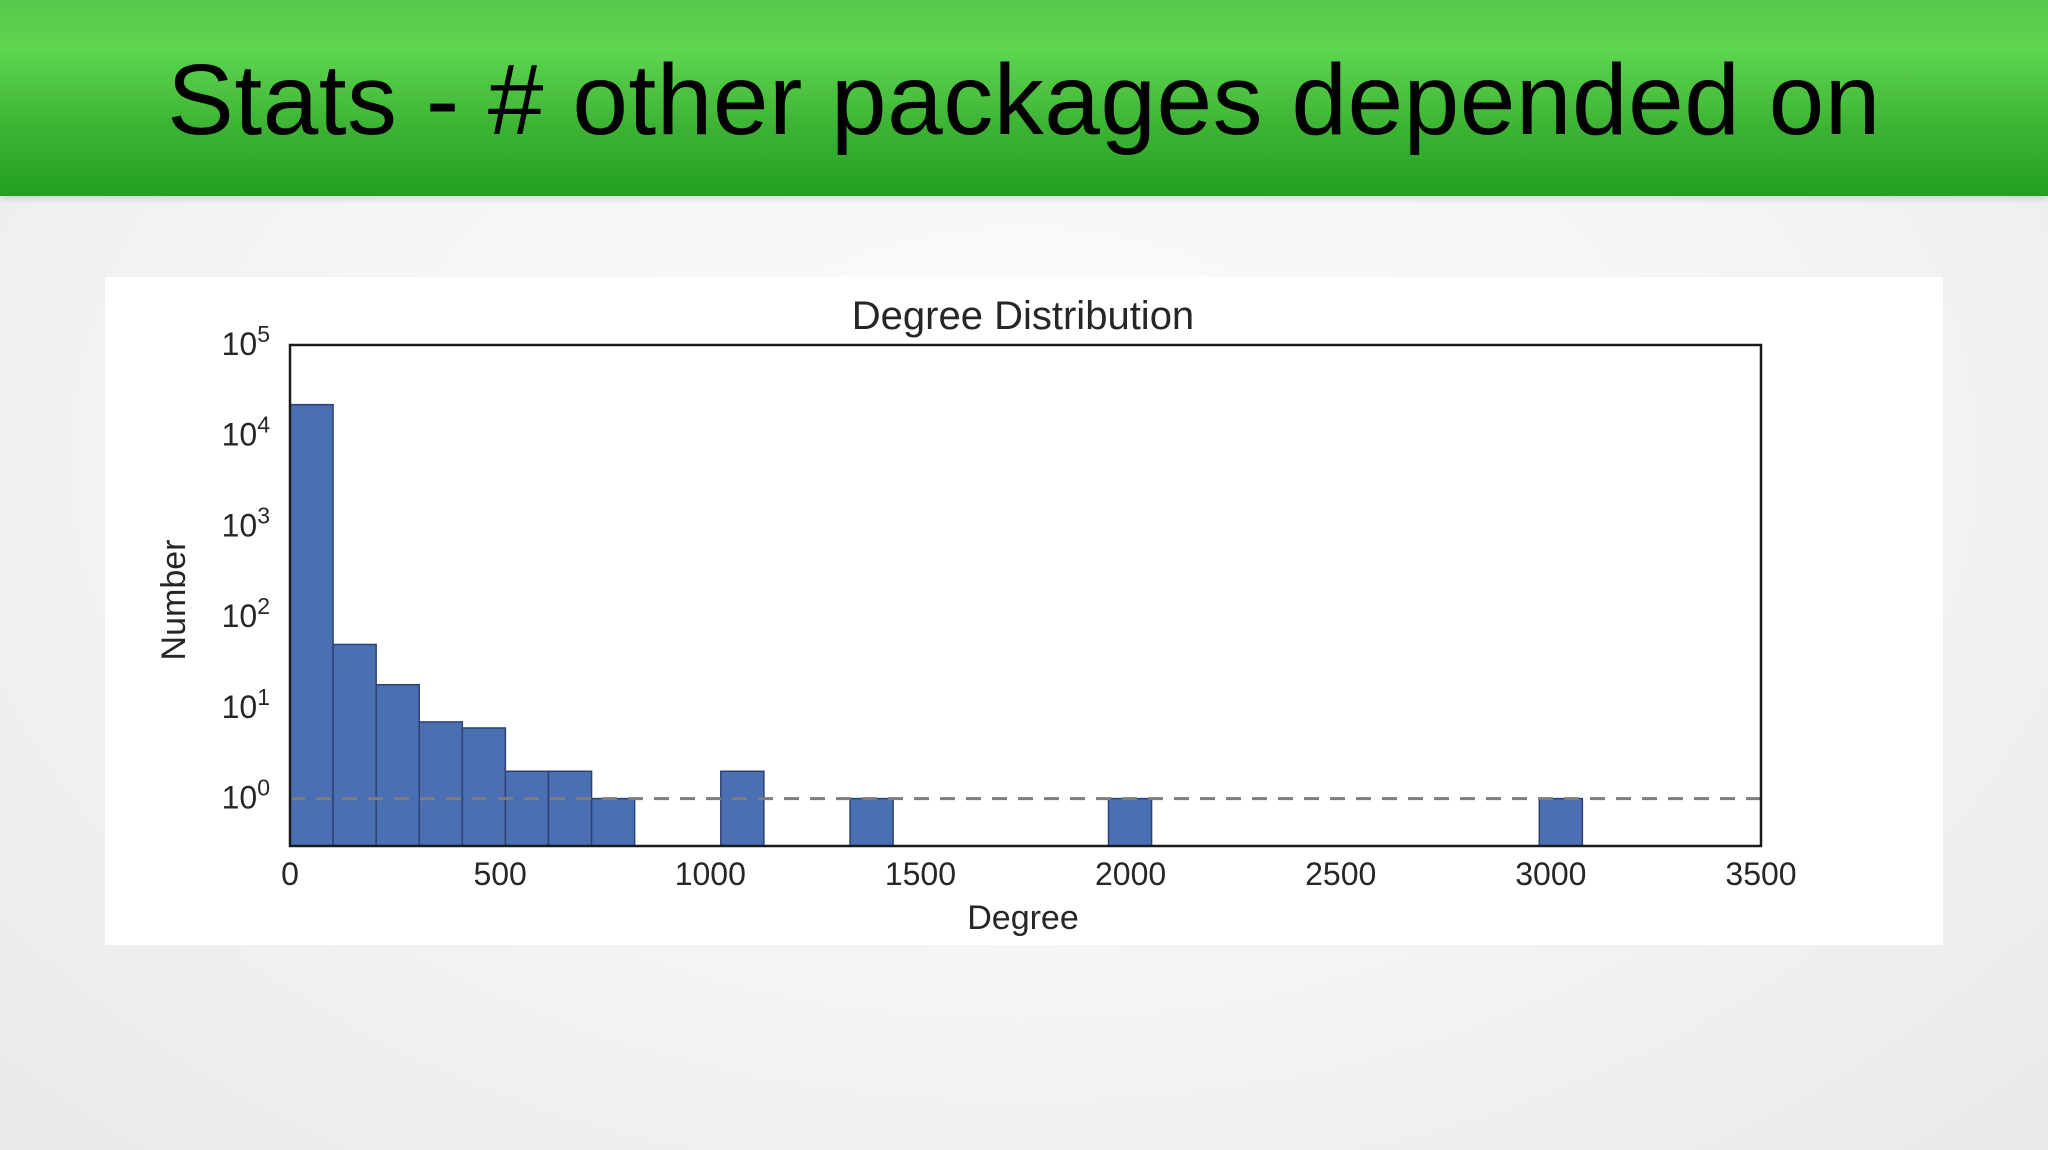 The width and height of the screenshot is (2048, 1150). I want to click on y-tick-label: 10⁰, so click(246, 795).